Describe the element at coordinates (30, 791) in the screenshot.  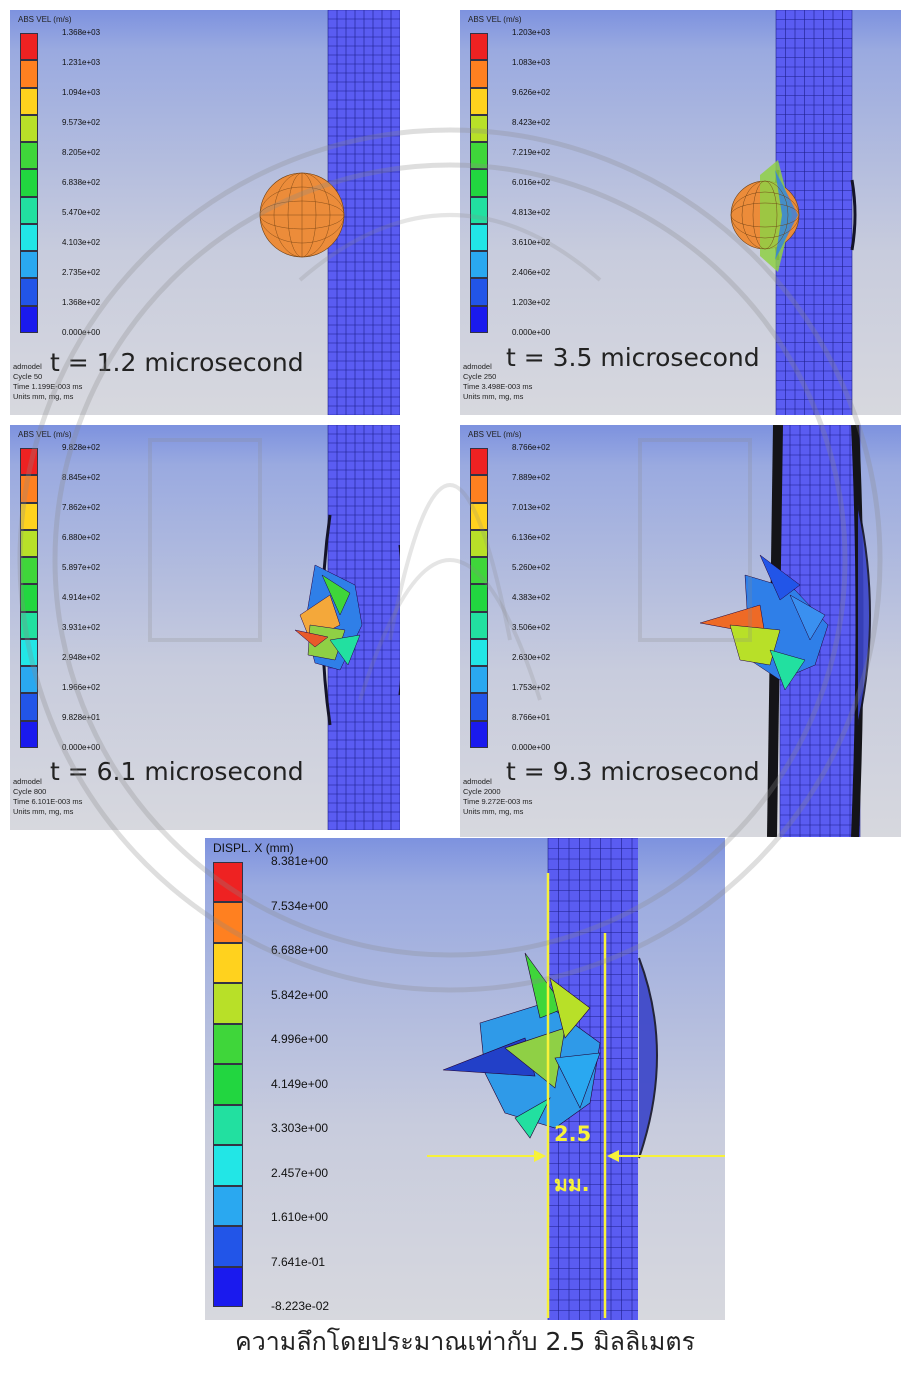
I see `cycle-count: Cycle 800` at that location.